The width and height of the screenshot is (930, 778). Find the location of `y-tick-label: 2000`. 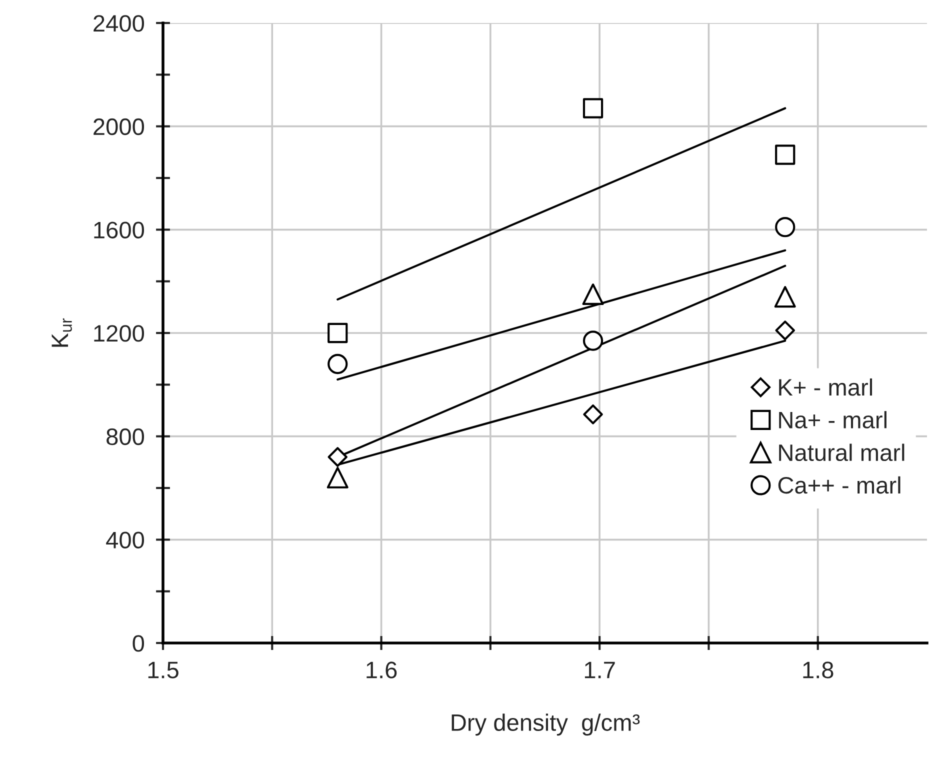

y-tick-label: 2000 is located at coordinates (119, 127).